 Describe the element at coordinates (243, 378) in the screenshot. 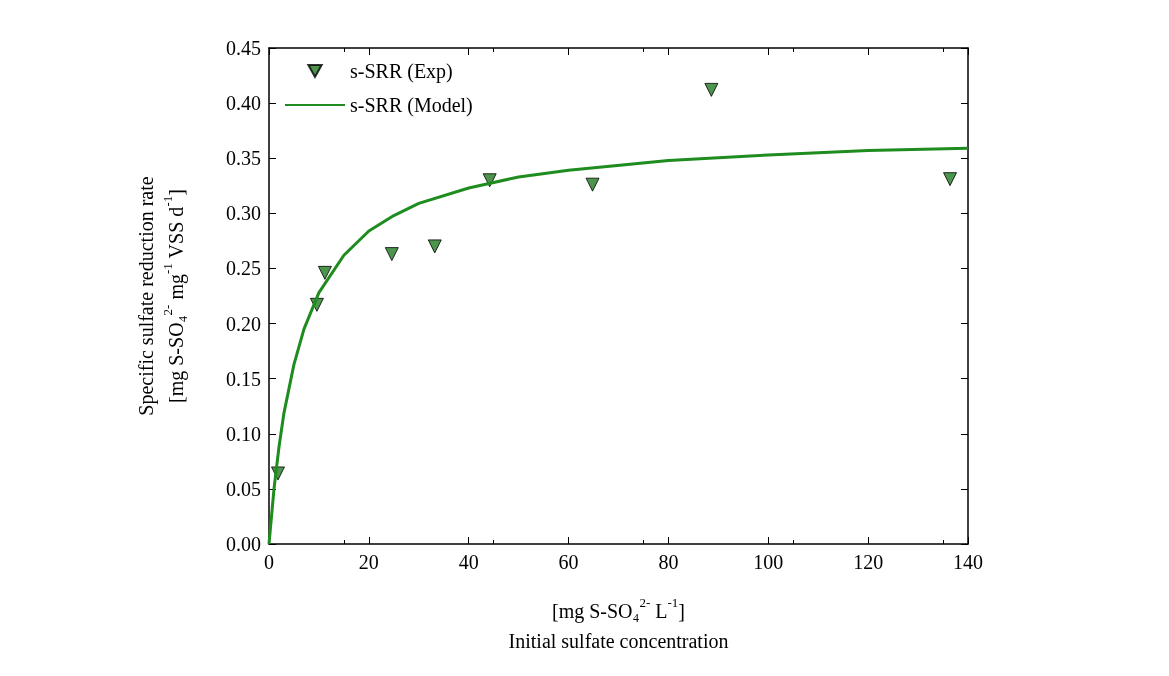

I see `y-tick-label: 0.15` at that location.